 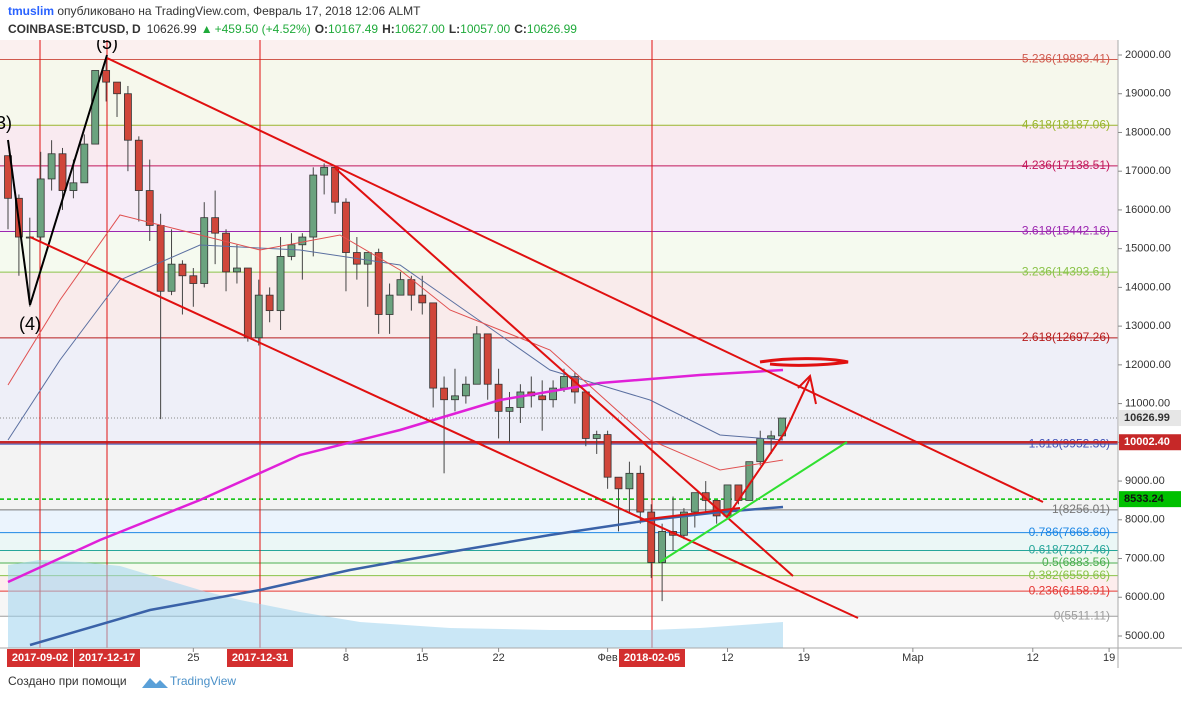 What do you see at coordinates (1145, 636) in the screenshot?
I see `y-tick-label: 5000.00` at bounding box center [1145, 636].